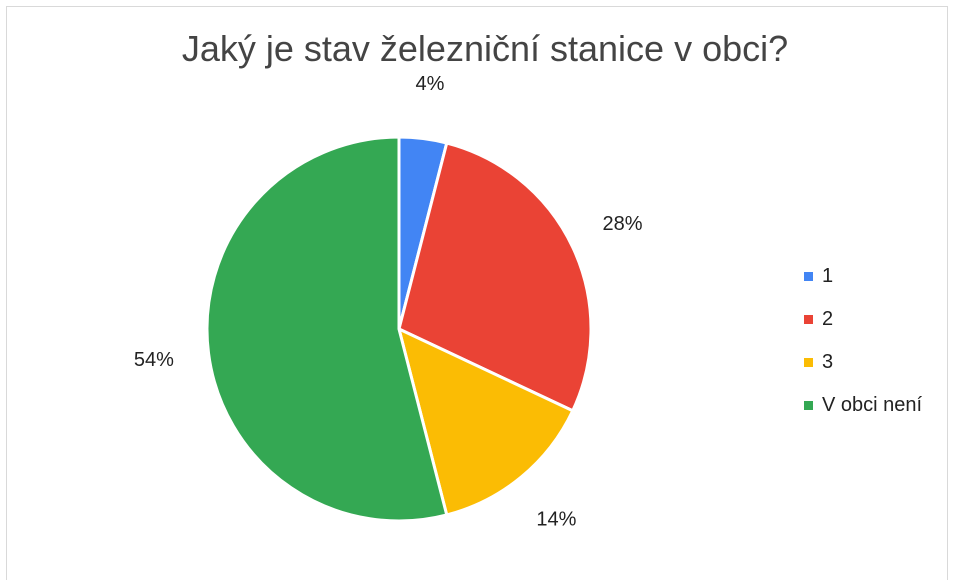  Describe the element at coordinates (863, 276) in the screenshot. I see `legend-item-1: 1` at that location.